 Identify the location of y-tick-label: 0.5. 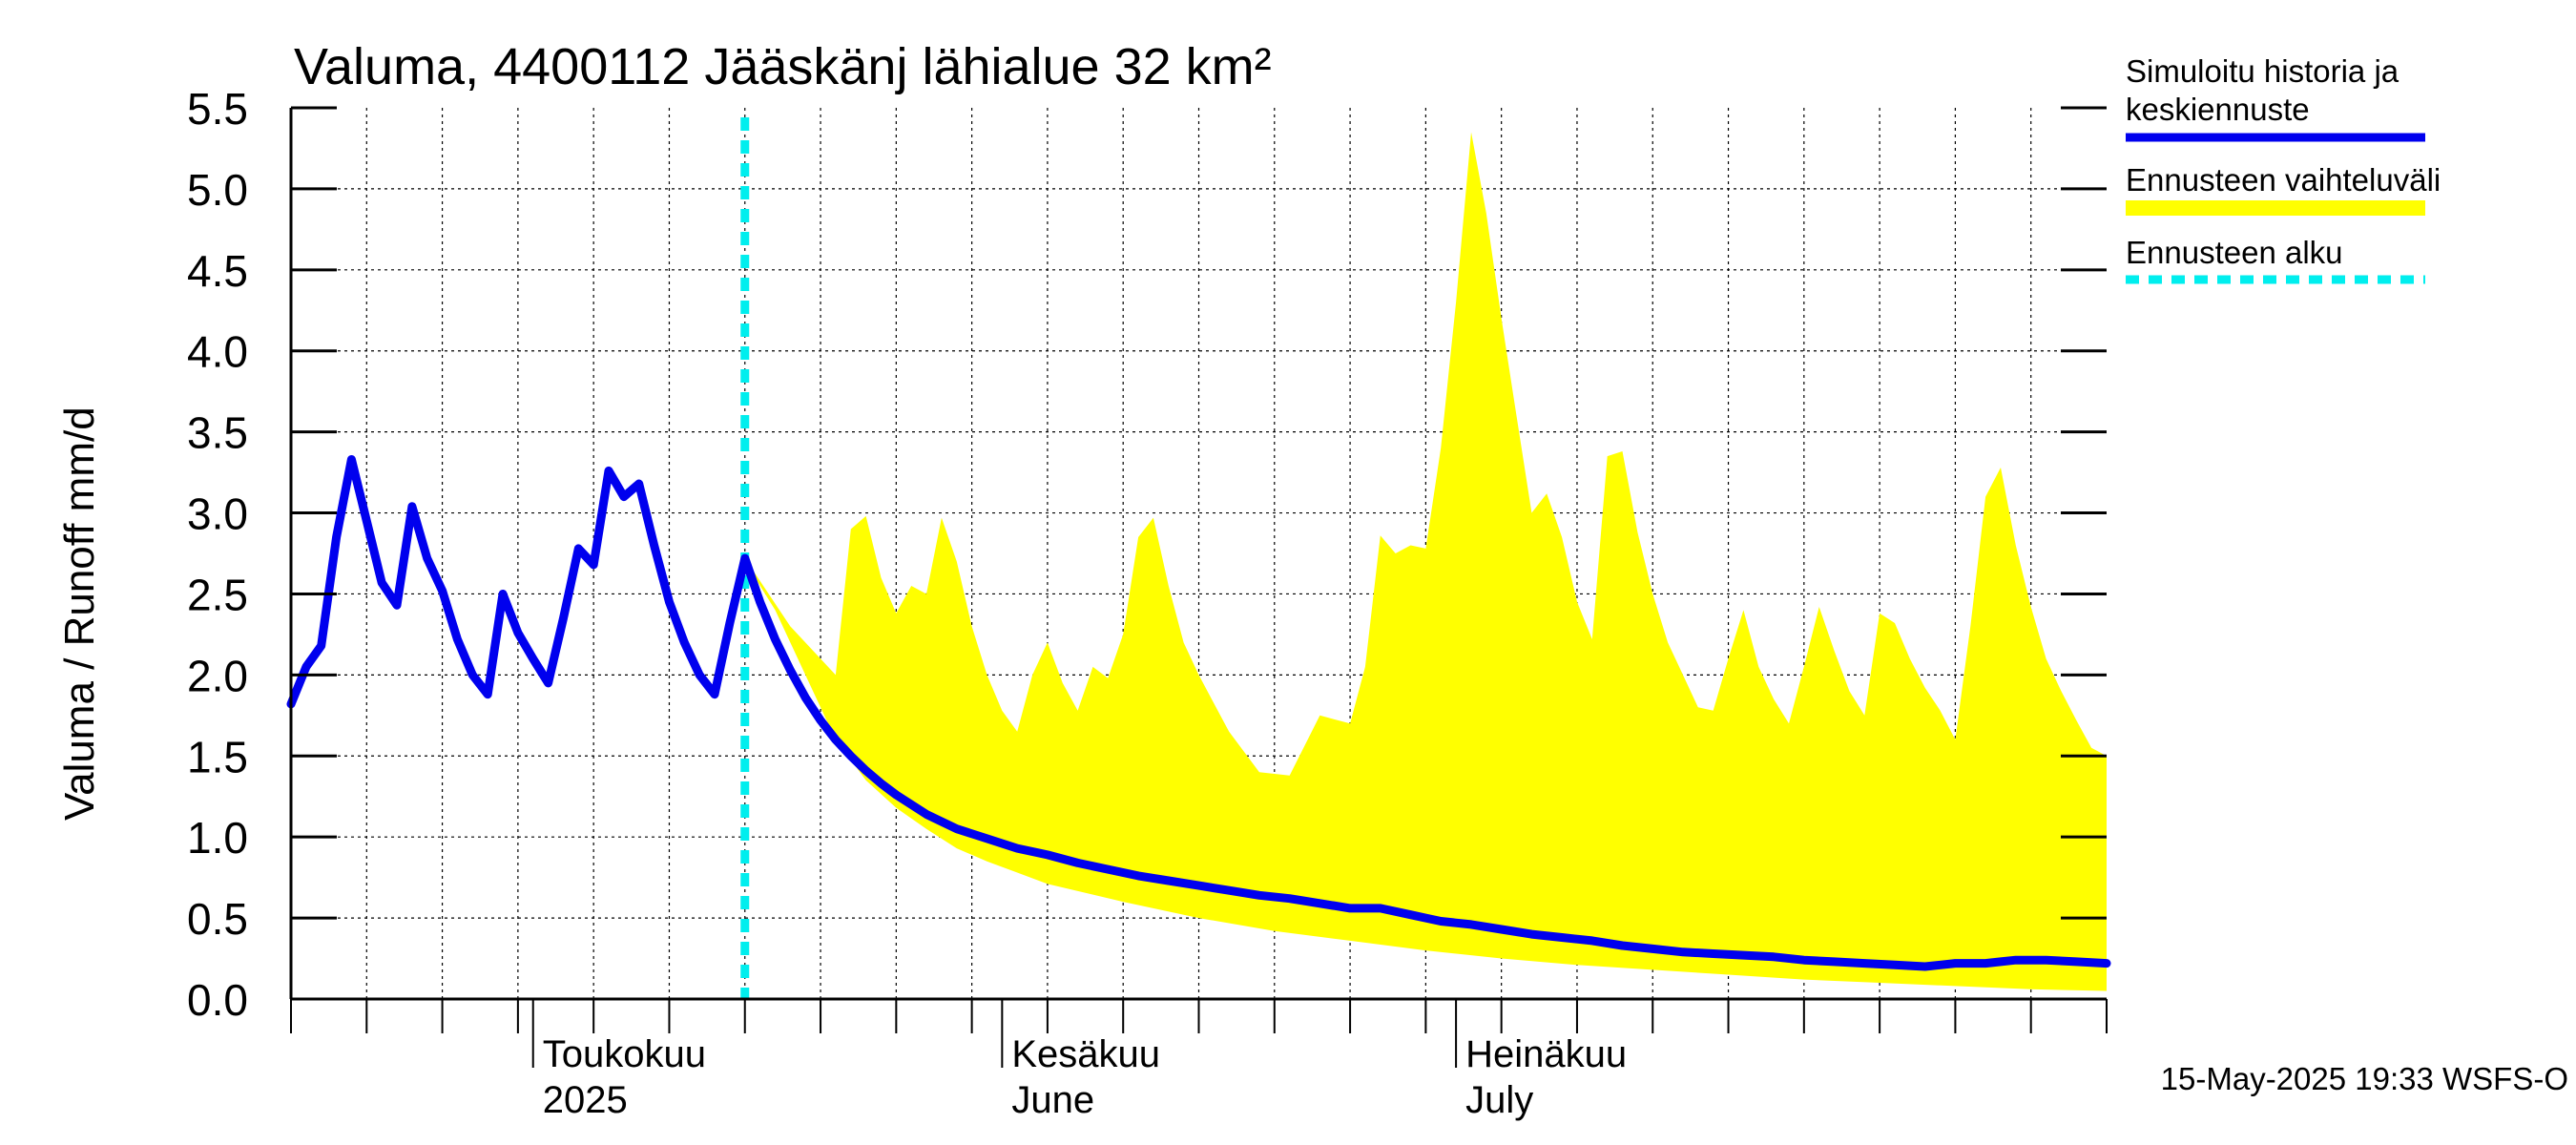
(217, 919).